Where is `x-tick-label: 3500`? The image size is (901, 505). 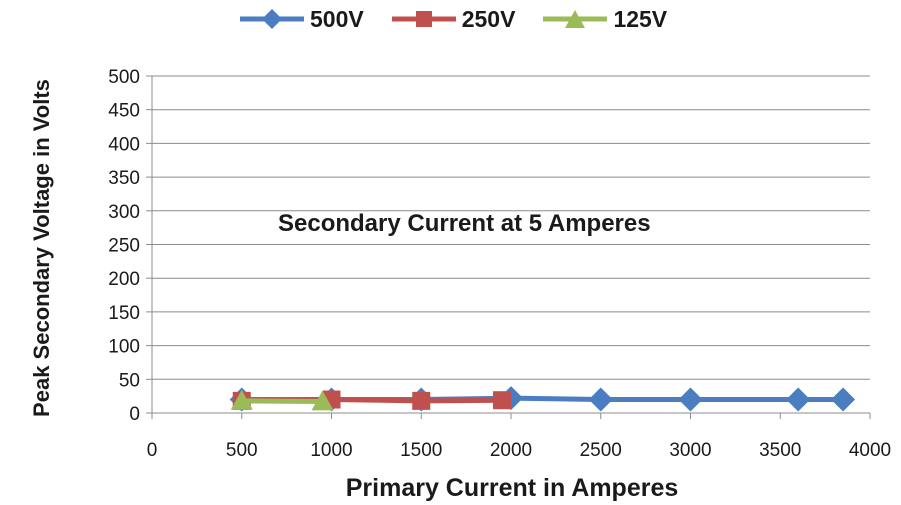
x-tick-label: 3500 is located at coordinates (780, 450).